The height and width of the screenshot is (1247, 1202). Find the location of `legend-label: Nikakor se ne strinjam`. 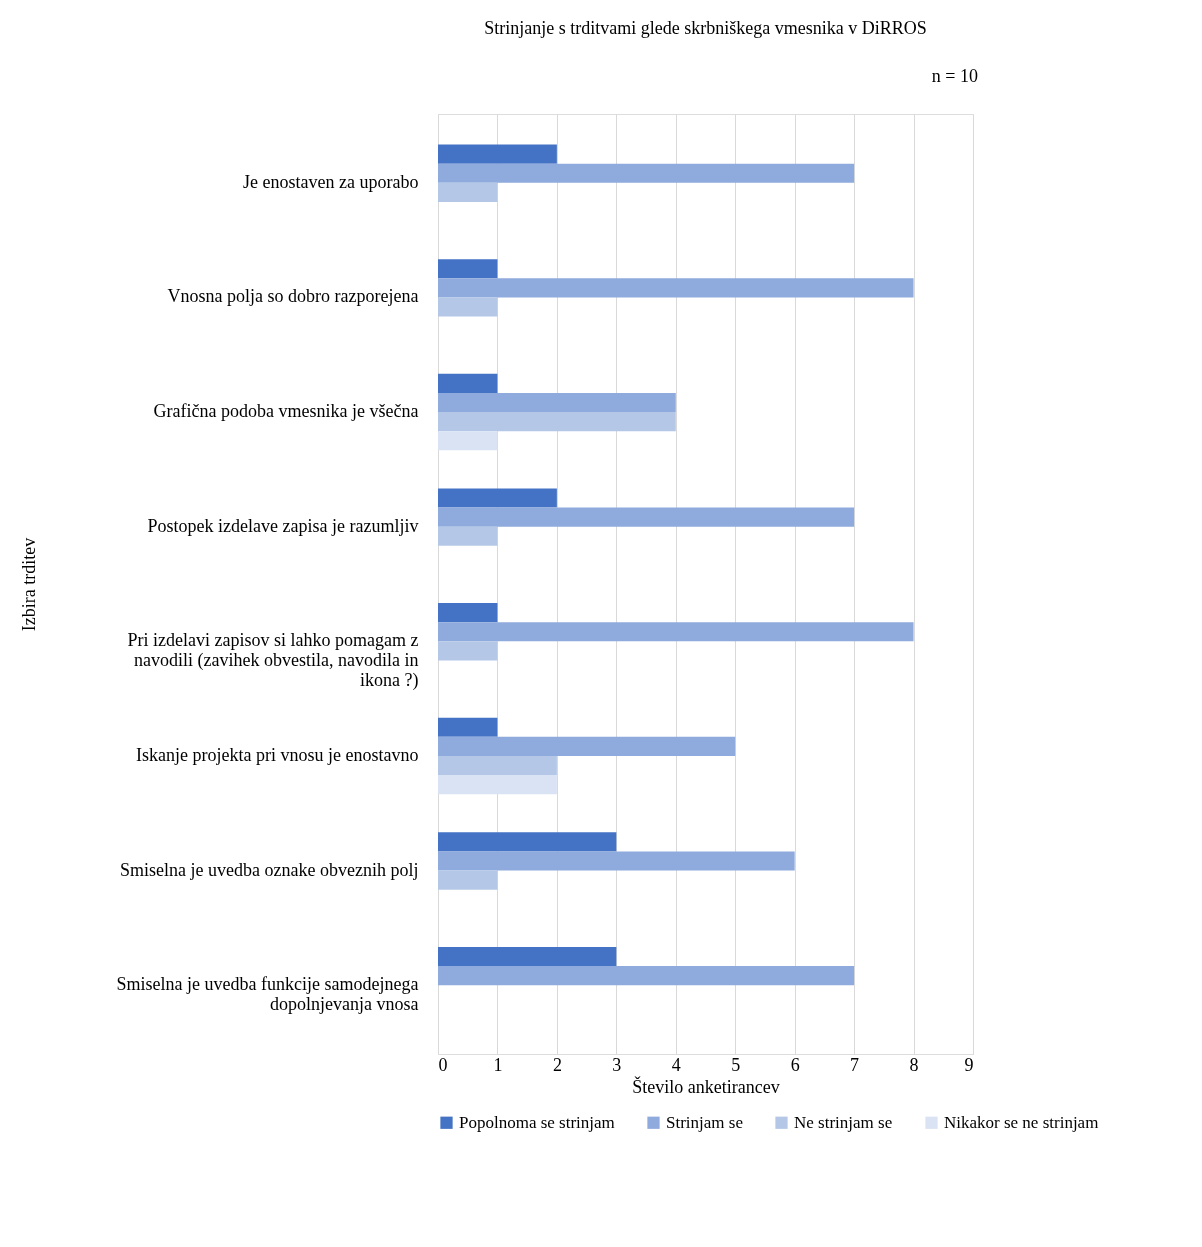

legend-label: Nikakor se ne strinjam is located at coordinates (1021, 1122).